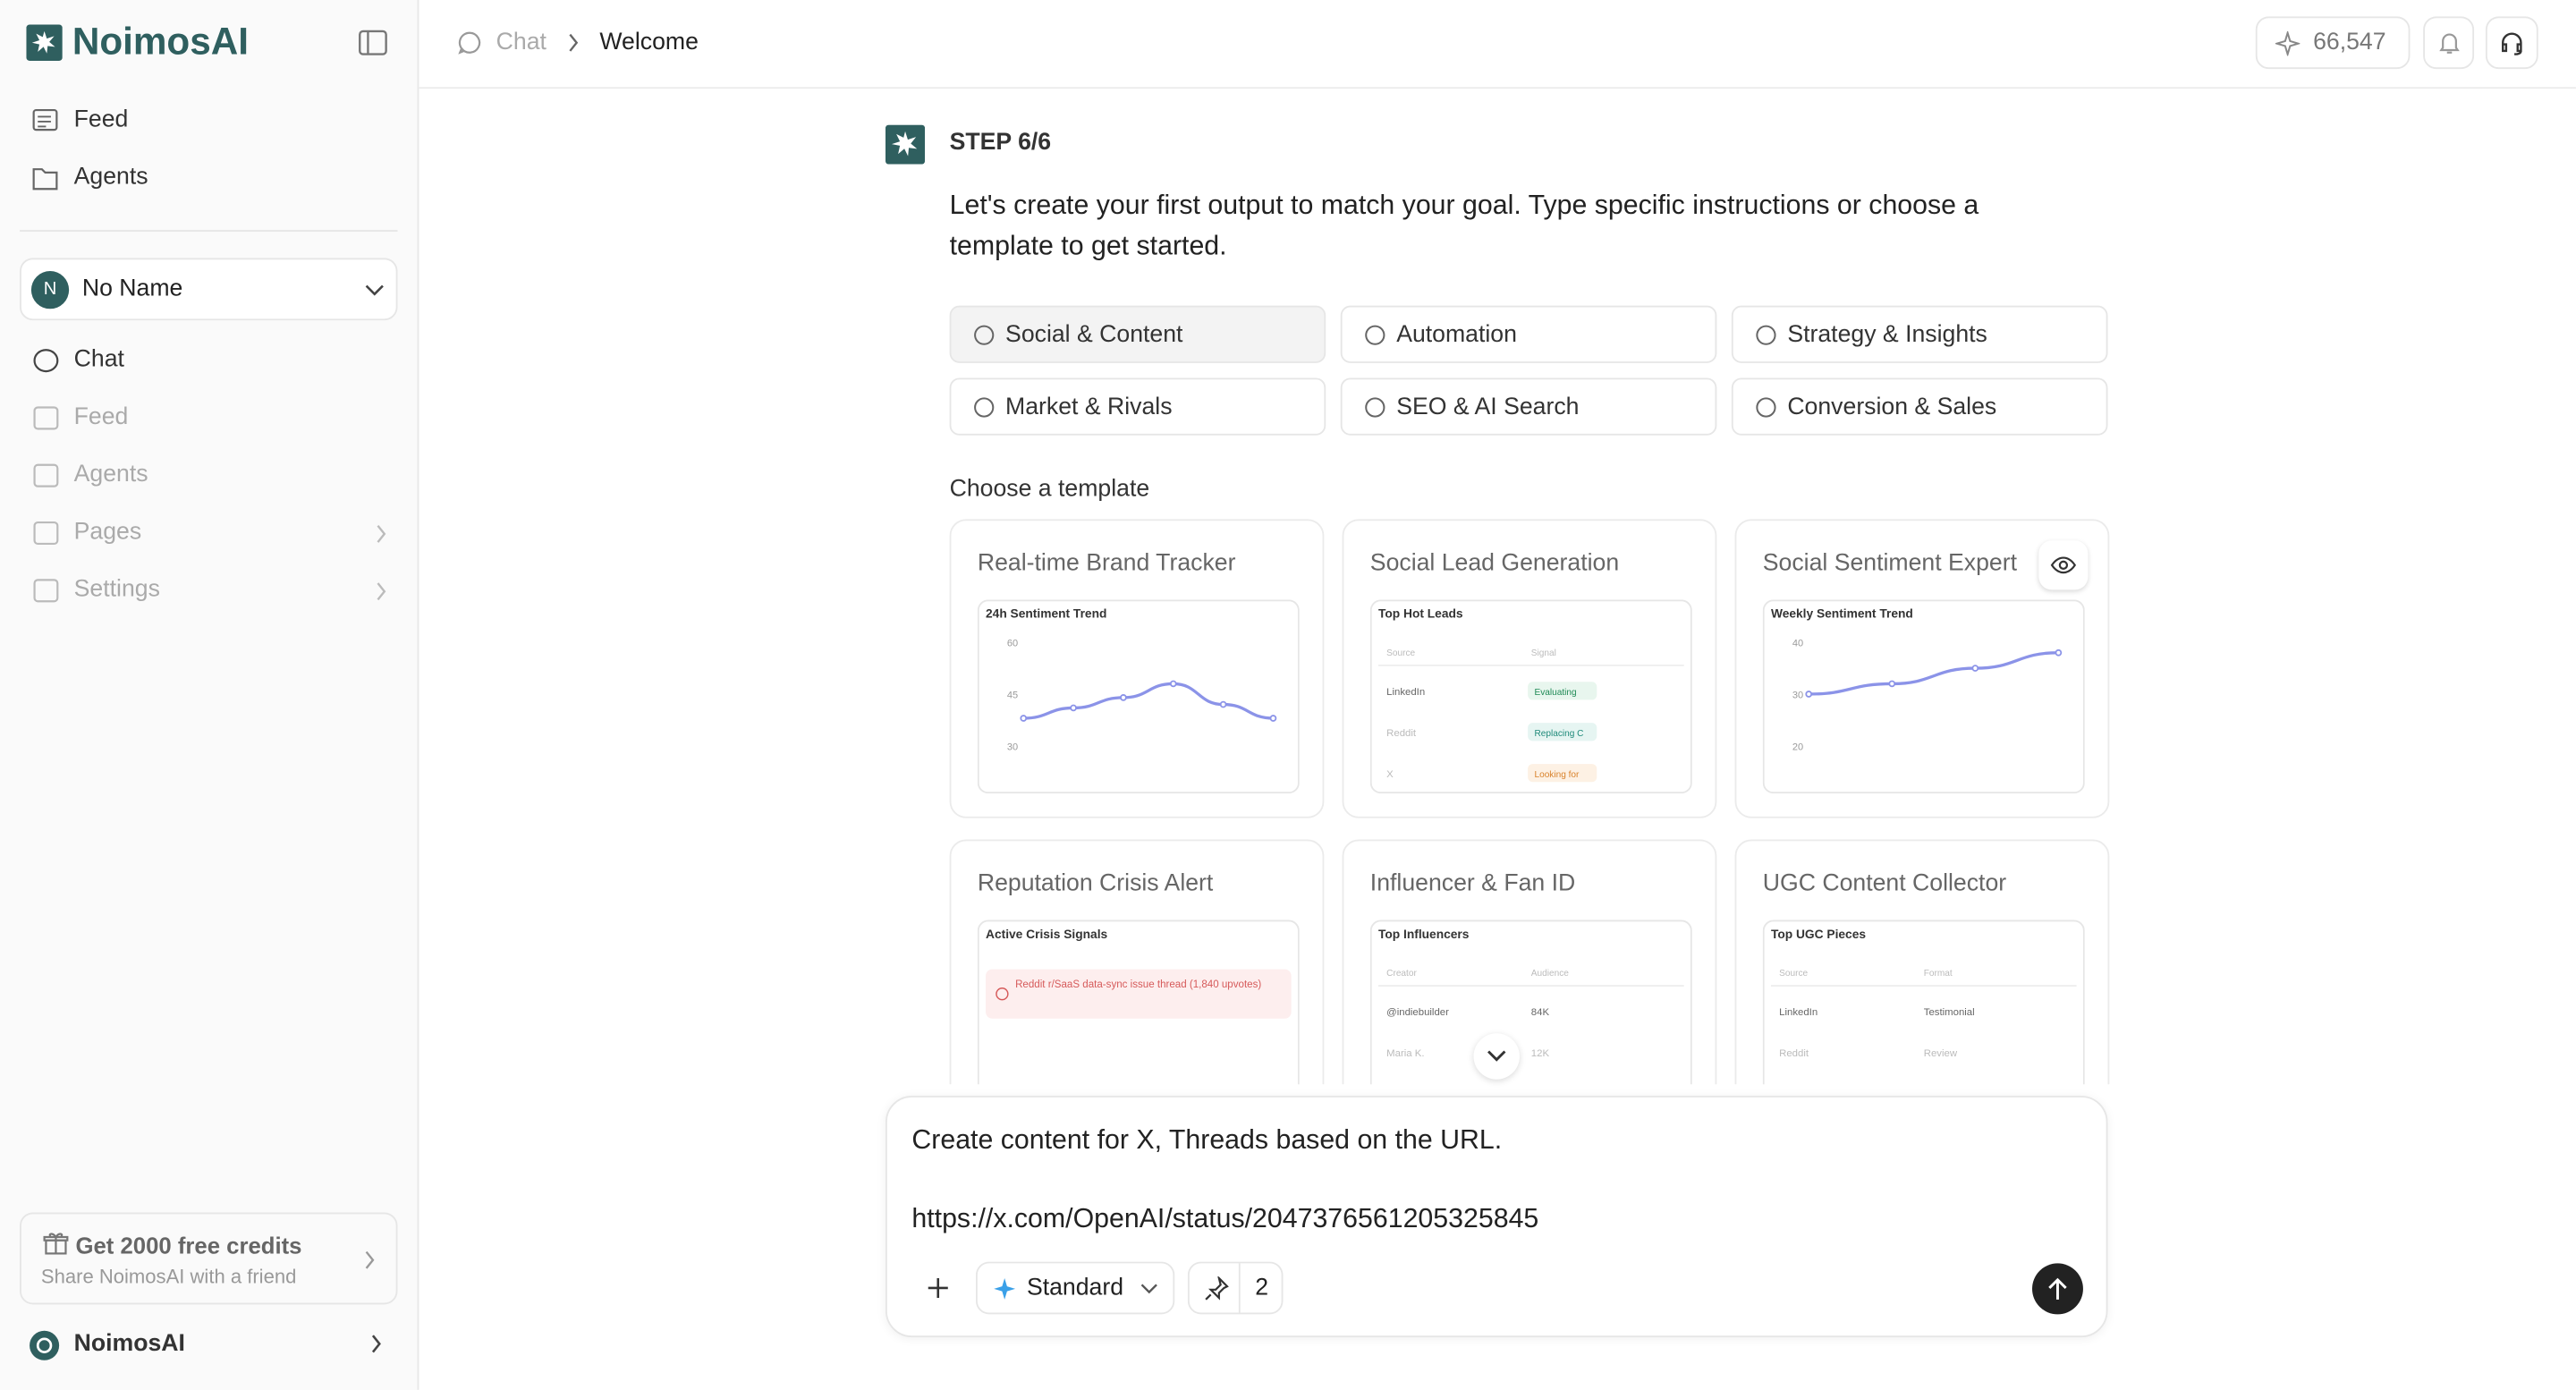 Image resolution: width=2576 pixels, height=1390 pixels. What do you see at coordinates (1923, 1002) in the screenshot?
I see `preview-frame` at bounding box center [1923, 1002].